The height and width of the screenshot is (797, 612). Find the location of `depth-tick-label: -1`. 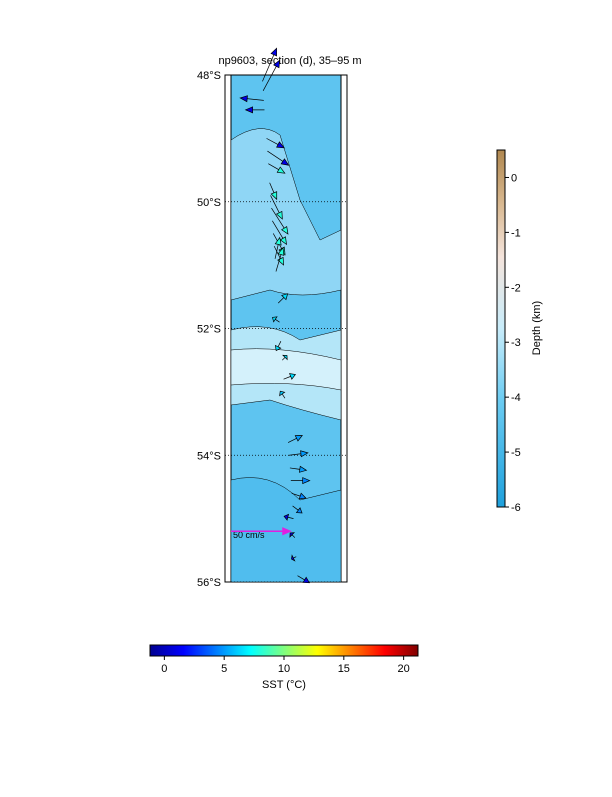

depth-tick-label: -1 is located at coordinates (516, 233).